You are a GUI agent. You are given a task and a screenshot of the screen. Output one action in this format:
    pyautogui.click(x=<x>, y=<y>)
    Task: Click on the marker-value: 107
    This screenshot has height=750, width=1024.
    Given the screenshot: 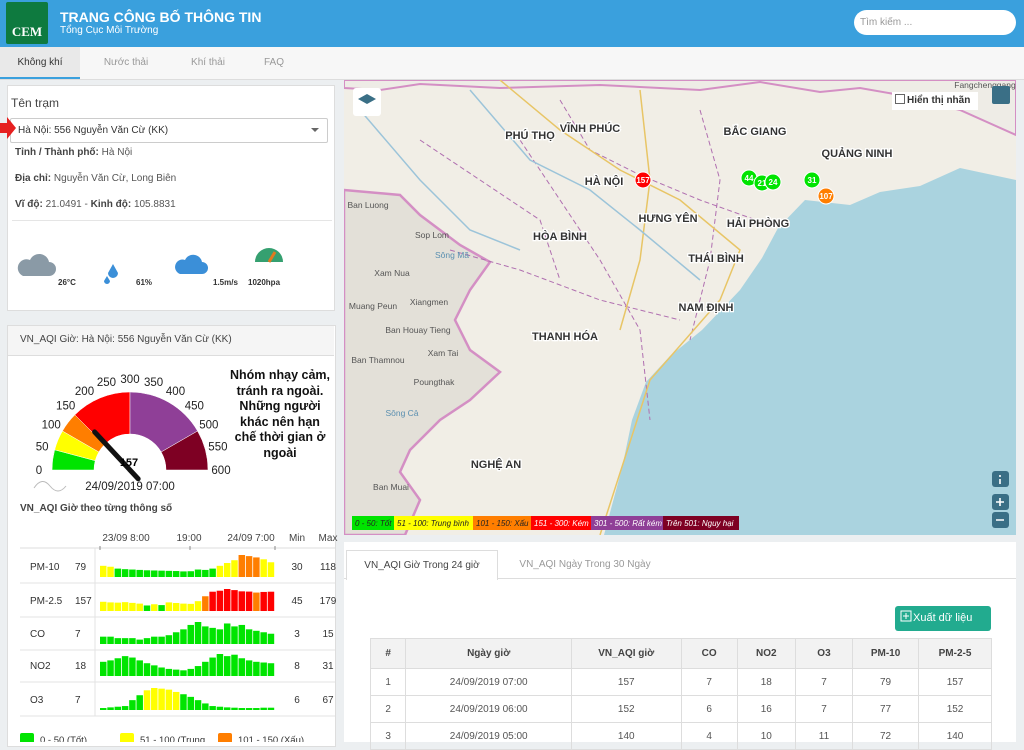 What is the action you would take?
    pyautogui.click(x=826, y=196)
    